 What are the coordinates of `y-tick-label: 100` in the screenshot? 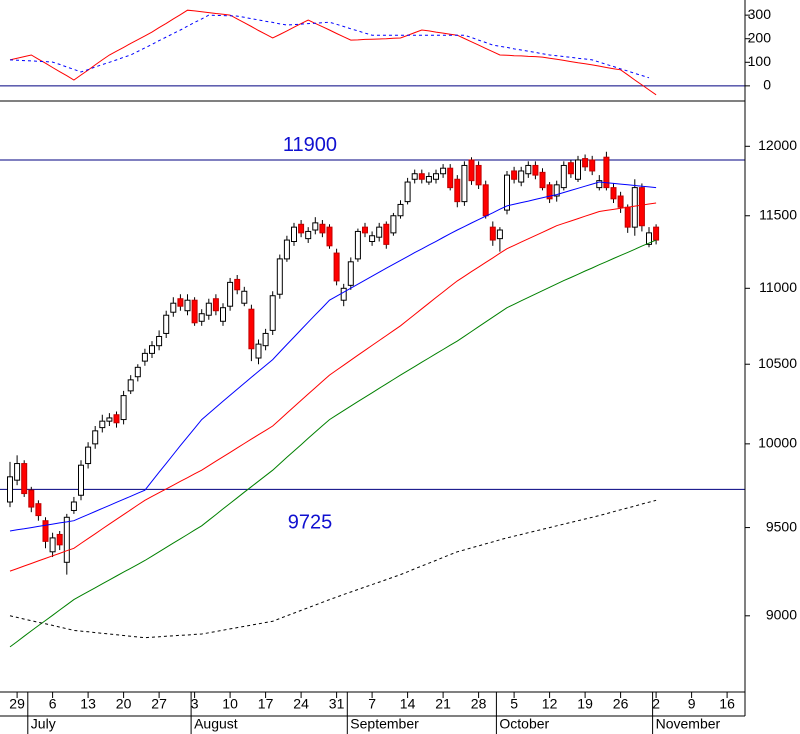 It's located at (760, 61).